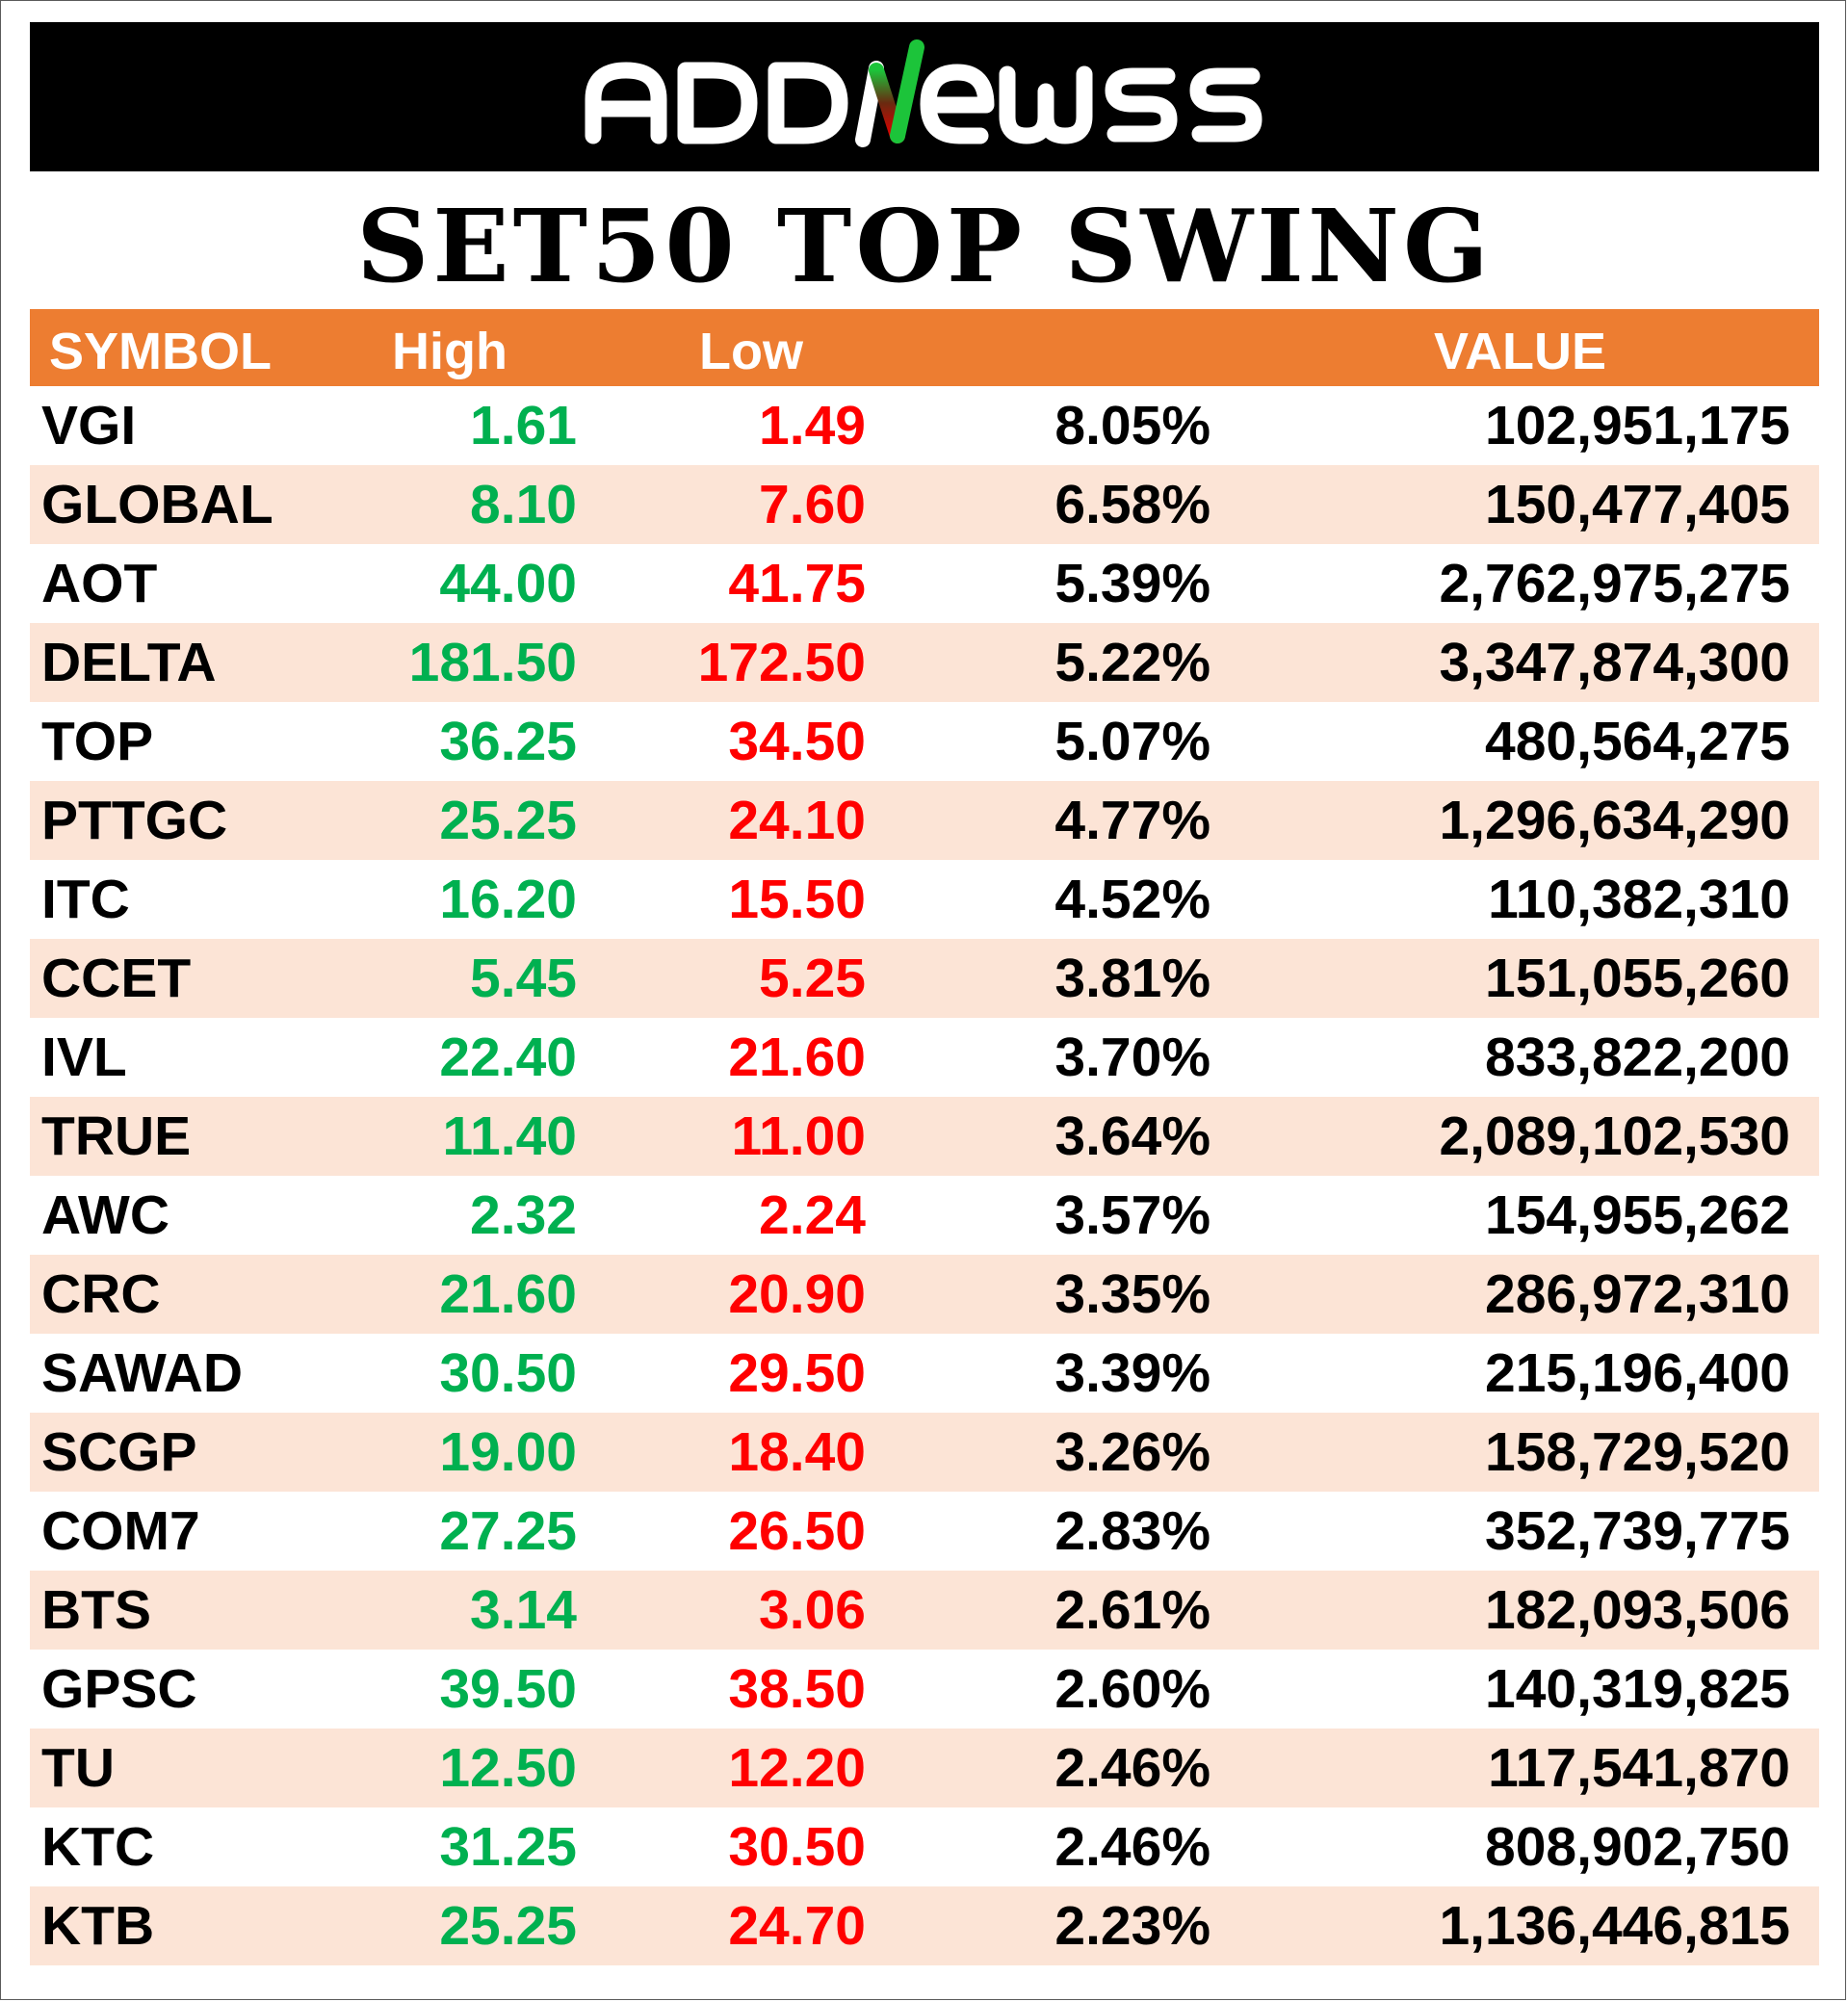 The width and height of the screenshot is (1848, 2002). Describe the element at coordinates (925, 1768) in the screenshot. I see `table-row: TU 12.50 12.20 2.46% 117,541,870` at that location.